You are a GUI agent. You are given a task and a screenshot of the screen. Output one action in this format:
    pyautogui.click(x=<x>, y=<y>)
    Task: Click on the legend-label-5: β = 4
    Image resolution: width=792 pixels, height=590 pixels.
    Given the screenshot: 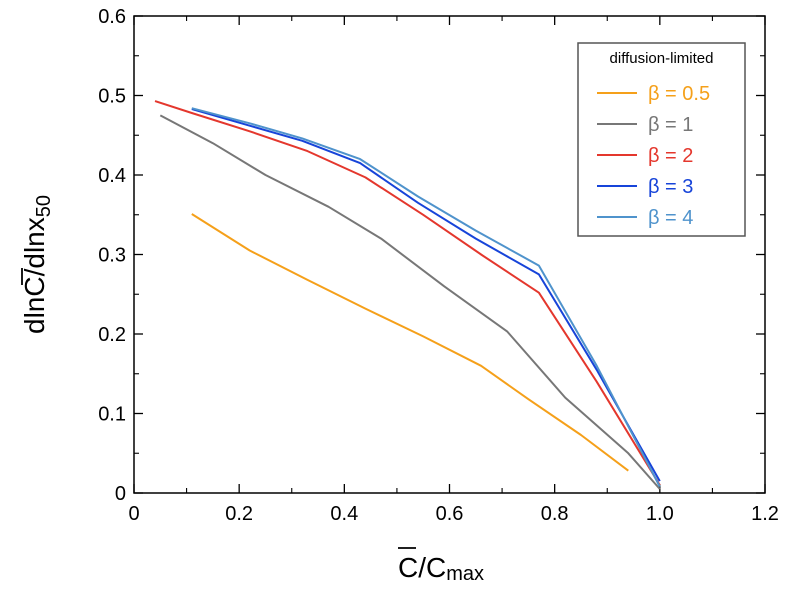 What is the action you would take?
    pyautogui.click(x=670, y=218)
    